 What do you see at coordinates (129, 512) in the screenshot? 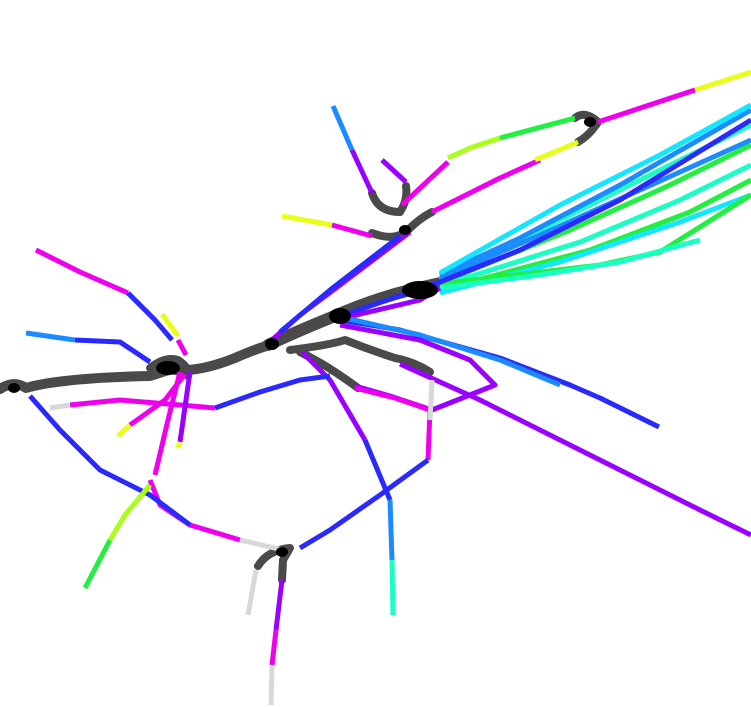
I see `line-sw-lime` at bounding box center [129, 512].